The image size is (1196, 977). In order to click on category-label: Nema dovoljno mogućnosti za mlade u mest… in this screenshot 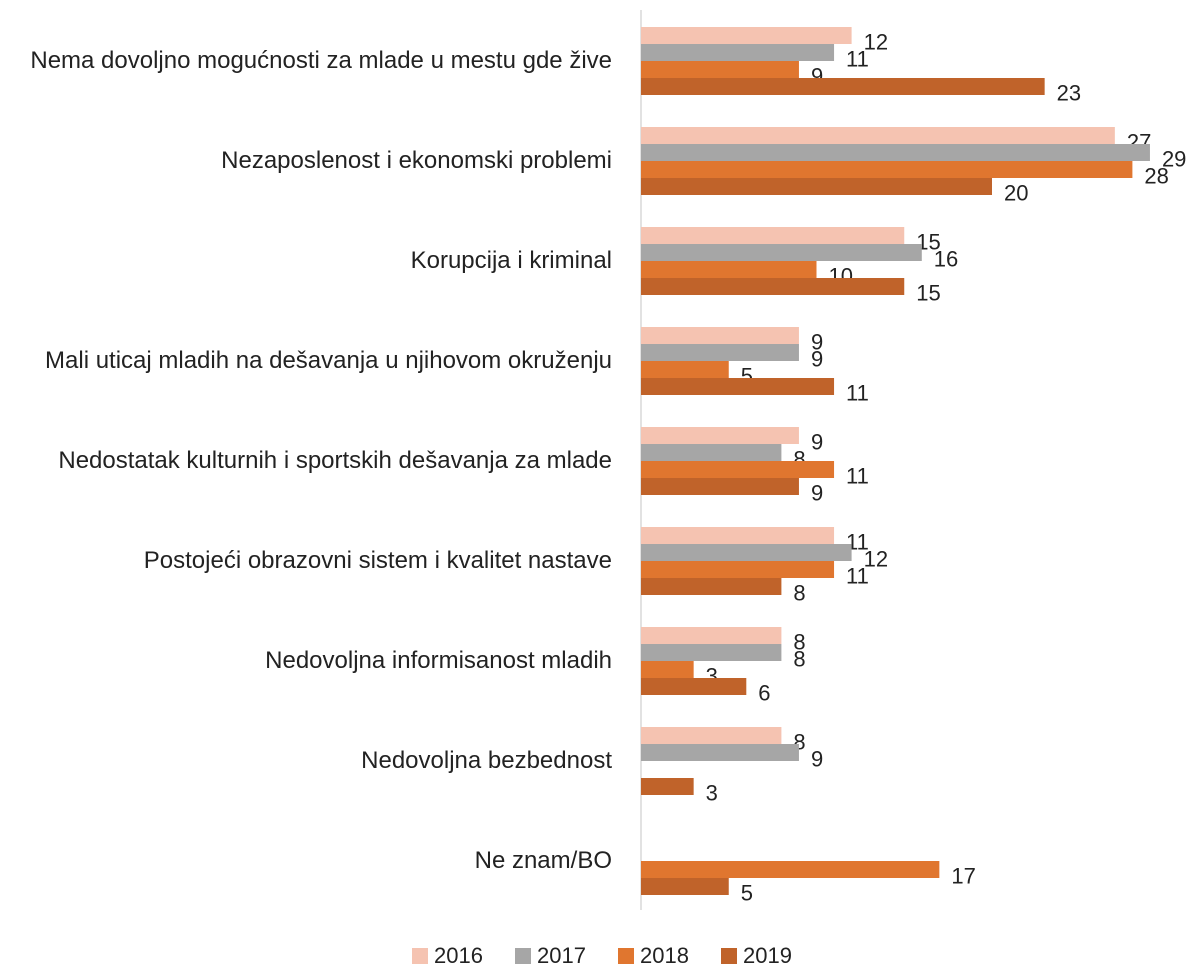, I will do `click(321, 60)`.